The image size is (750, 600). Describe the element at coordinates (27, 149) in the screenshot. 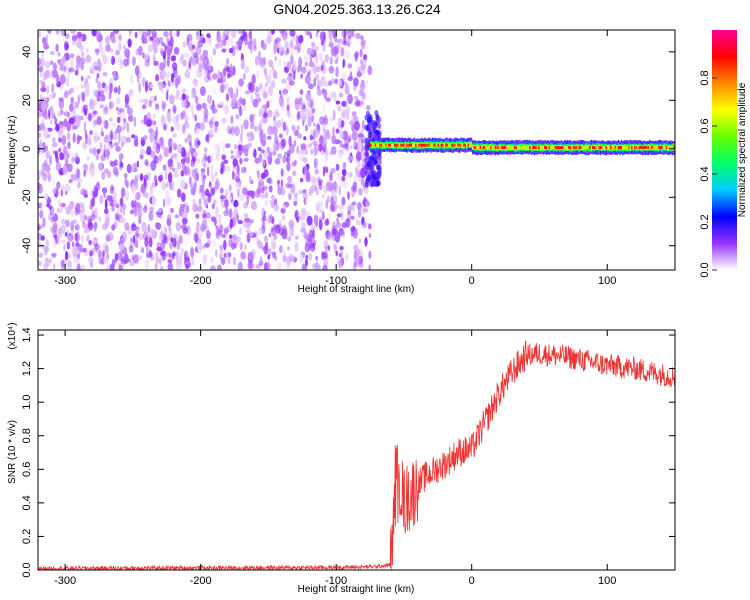

I see `y-tick-label: 0` at that location.